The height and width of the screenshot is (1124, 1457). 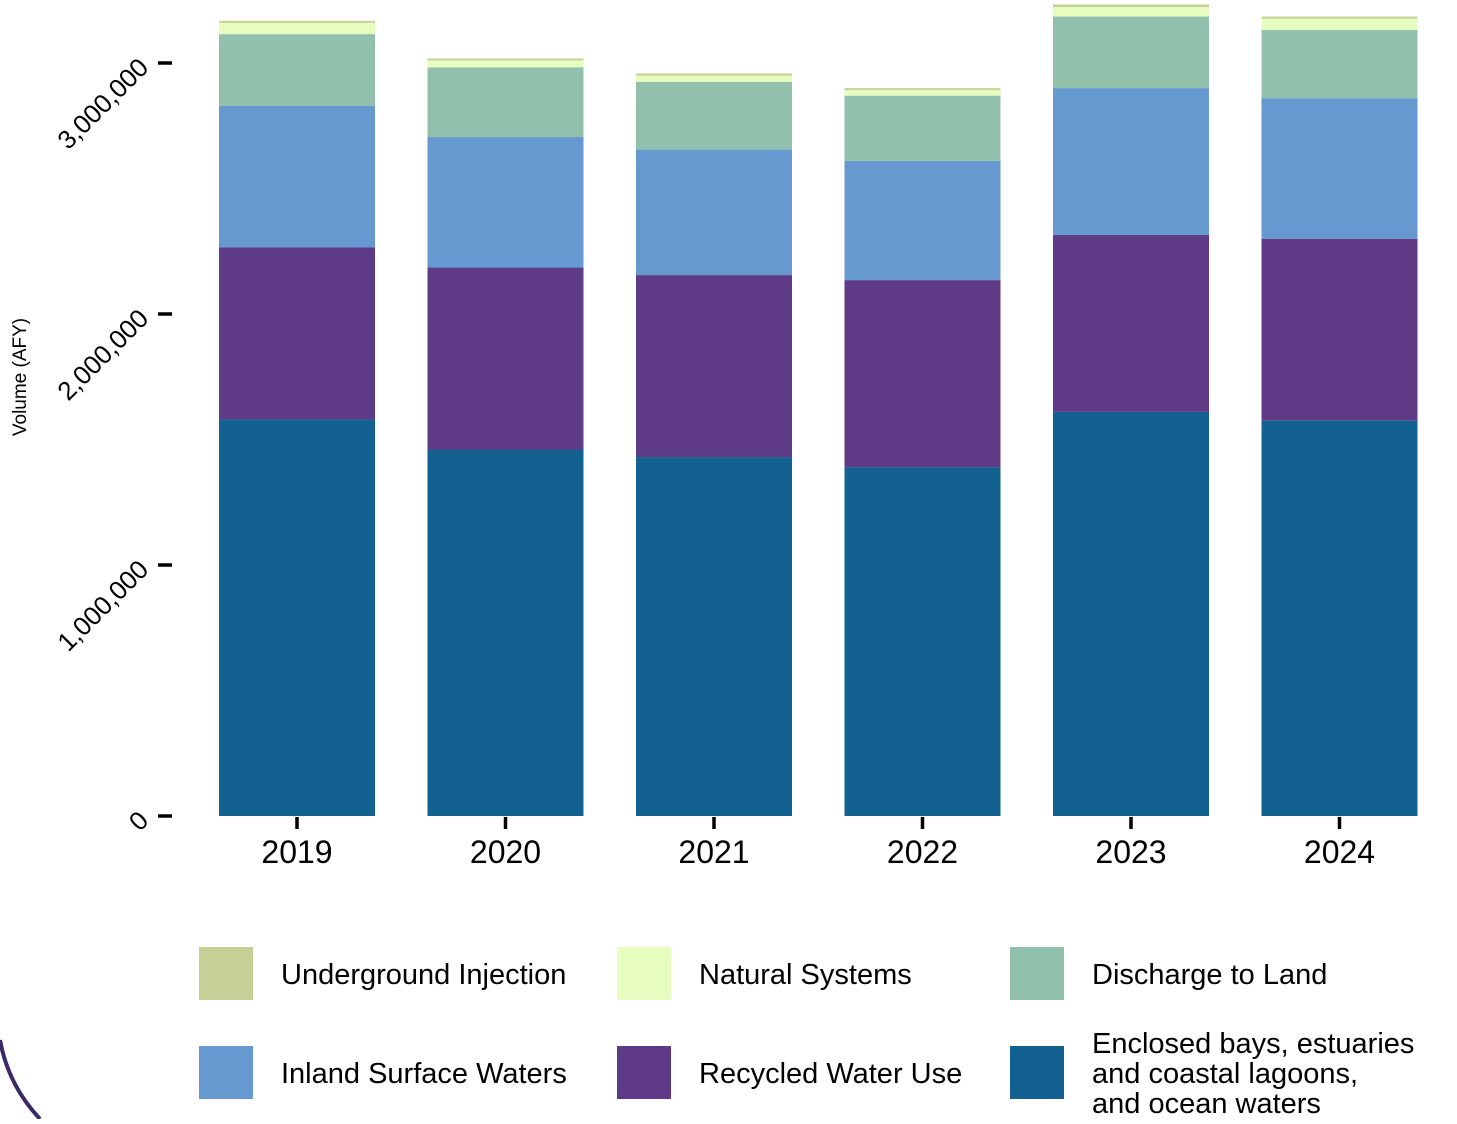 I want to click on legend-label-line: and coastal lagoons,, so click(x=1225, y=1074).